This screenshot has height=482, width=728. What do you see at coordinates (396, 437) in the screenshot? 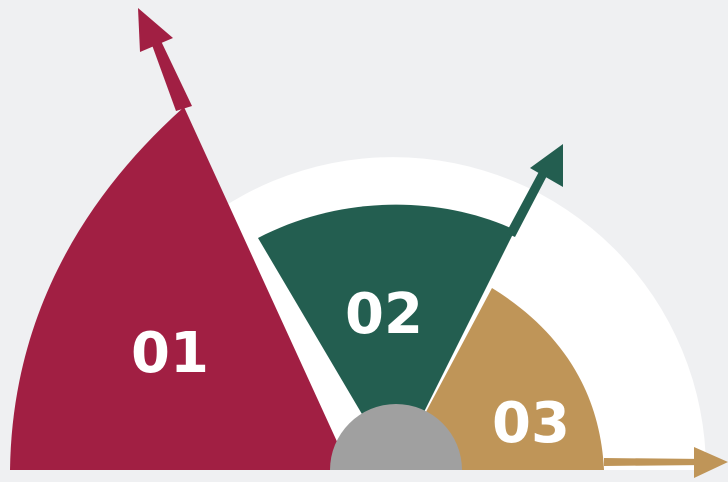
I see `center-hub` at bounding box center [396, 437].